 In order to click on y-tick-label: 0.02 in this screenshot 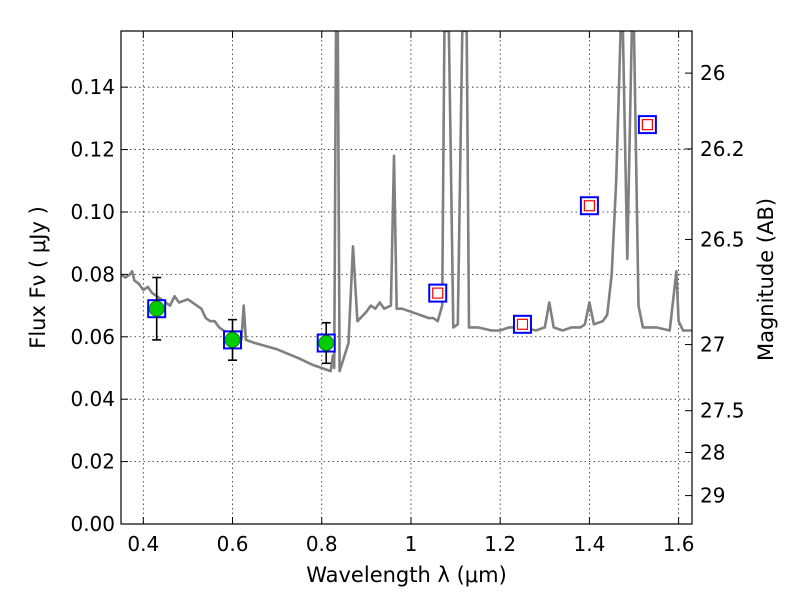, I will do `click(92, 462)`.